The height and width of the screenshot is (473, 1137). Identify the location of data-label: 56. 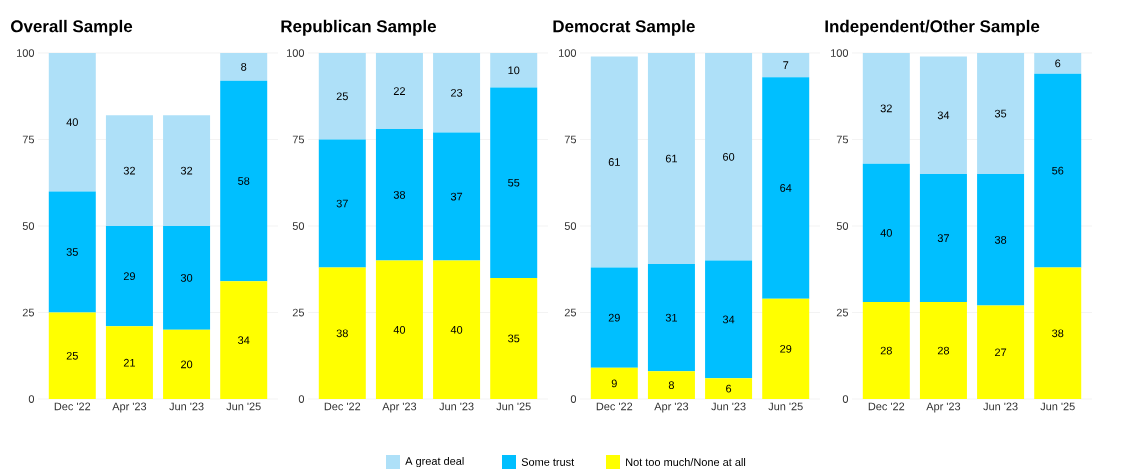
(1058, 170).